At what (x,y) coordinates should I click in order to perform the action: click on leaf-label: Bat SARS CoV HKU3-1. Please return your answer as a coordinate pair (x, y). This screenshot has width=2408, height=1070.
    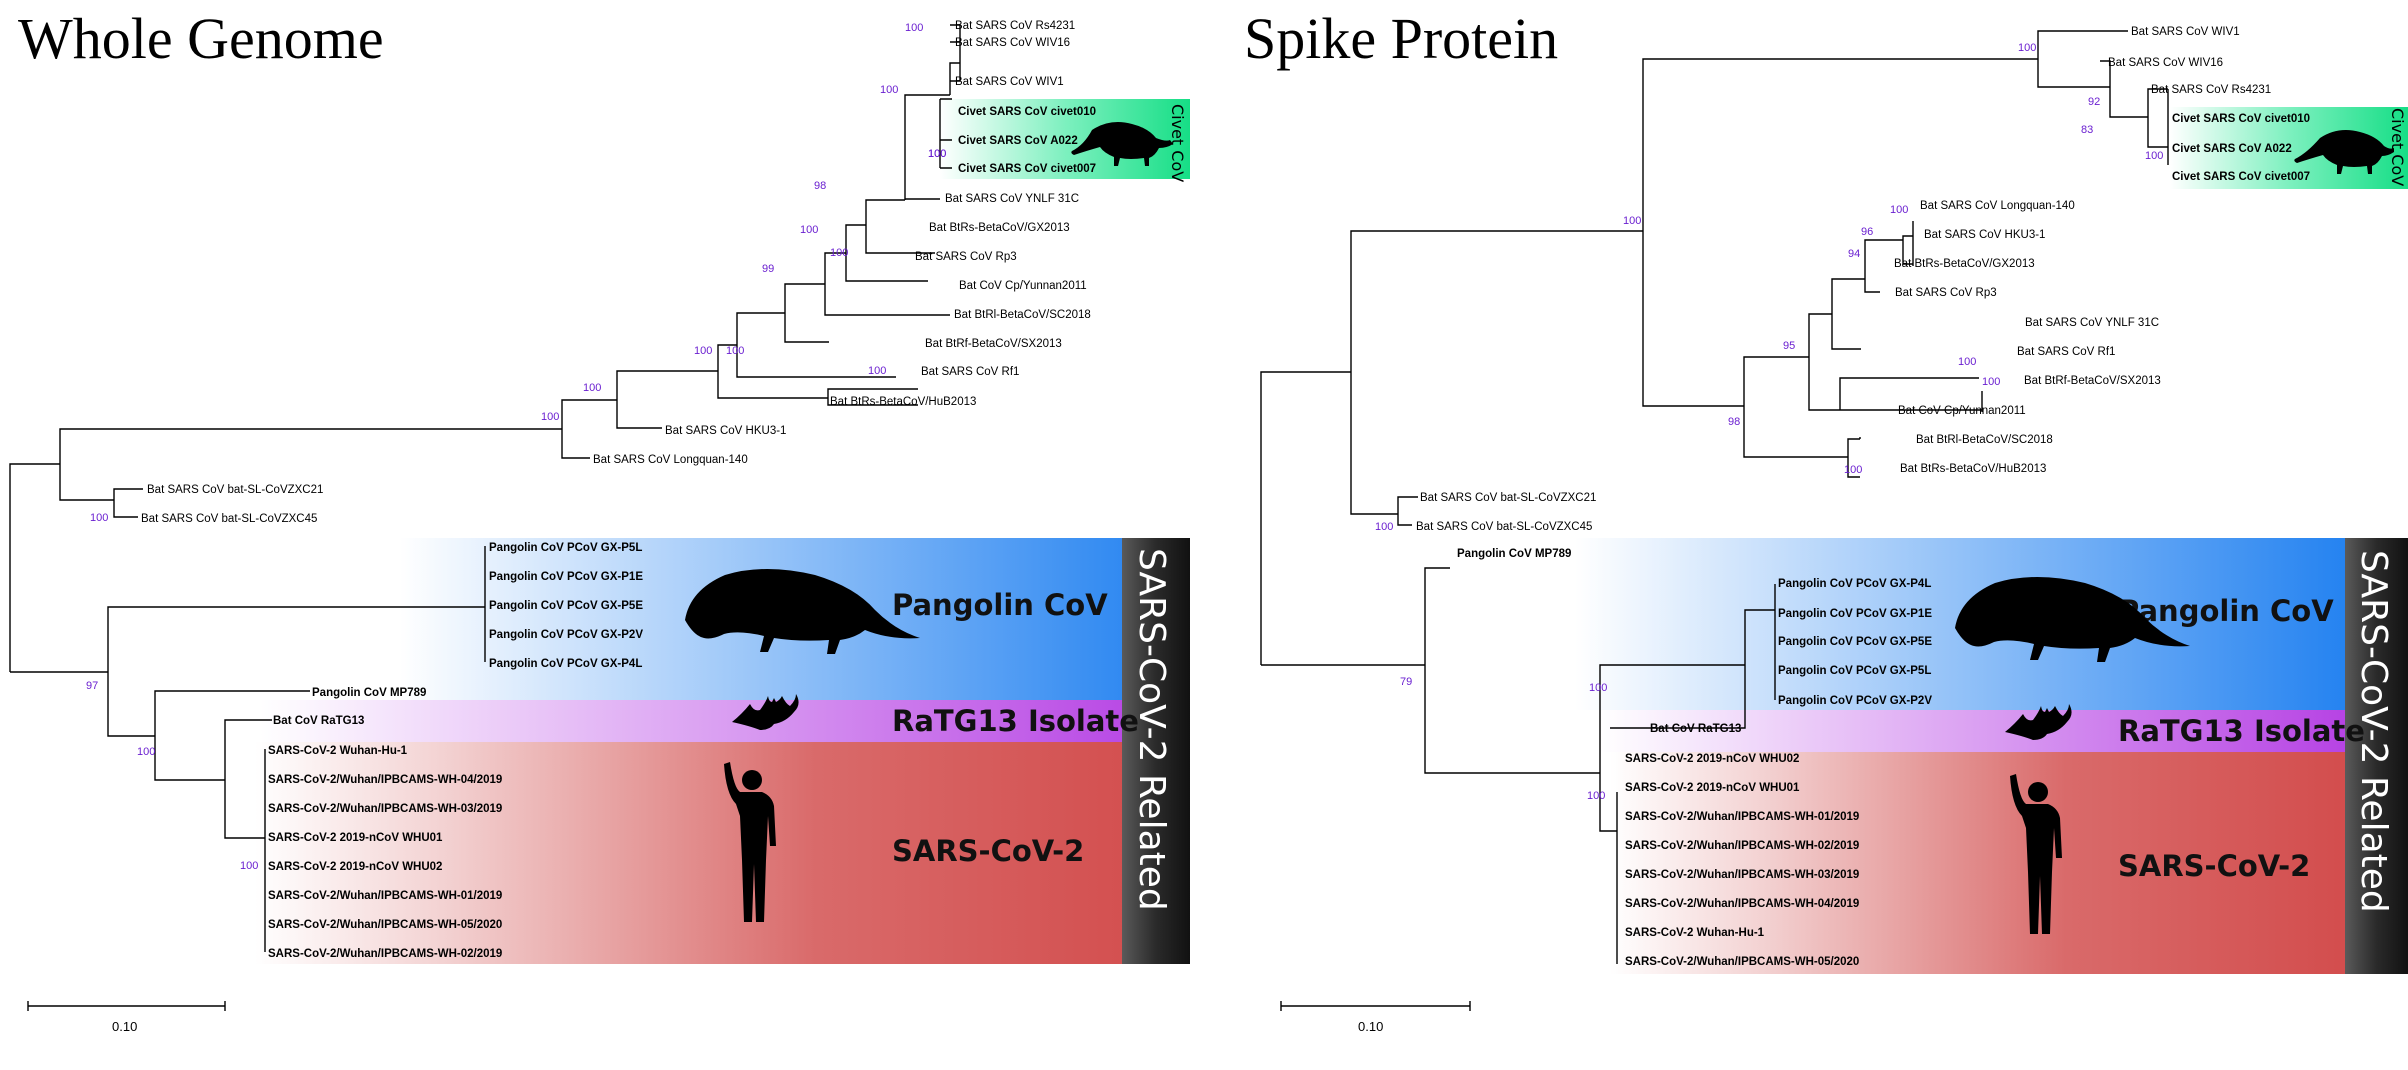
    Looking at the image, I should click on (725, 431).